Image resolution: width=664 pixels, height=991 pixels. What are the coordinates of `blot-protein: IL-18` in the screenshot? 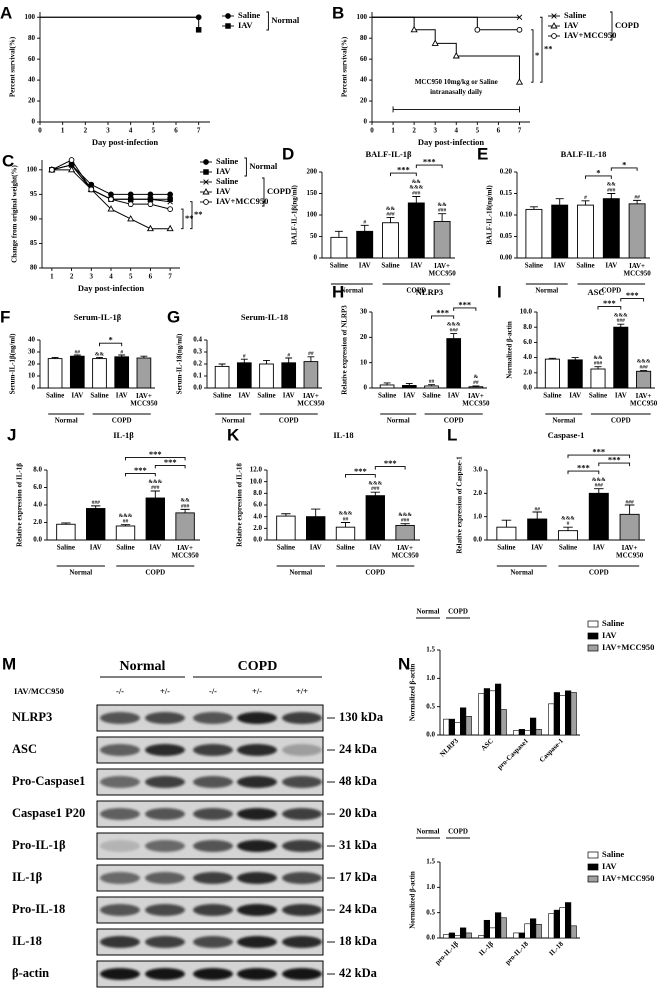 It's located at (27, 941).